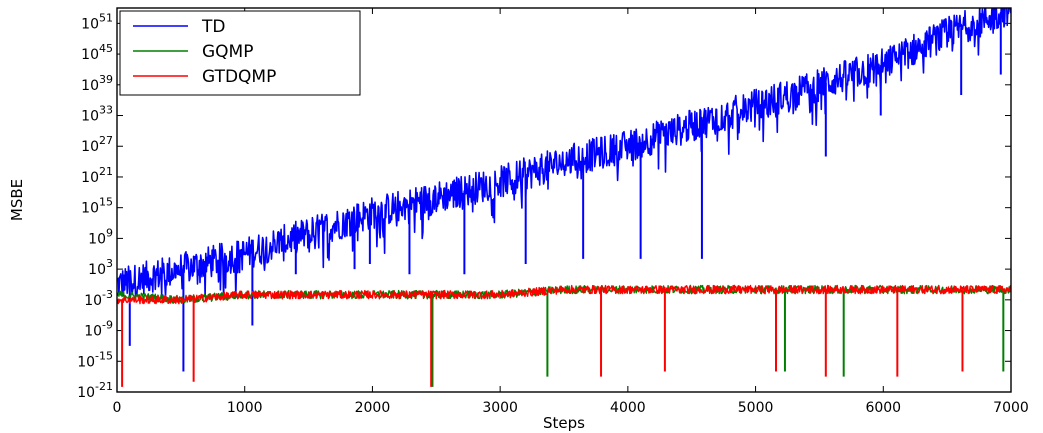 The image size is (1043, 433). I want to click on y-tick-label: 1027, so click(97, 144).